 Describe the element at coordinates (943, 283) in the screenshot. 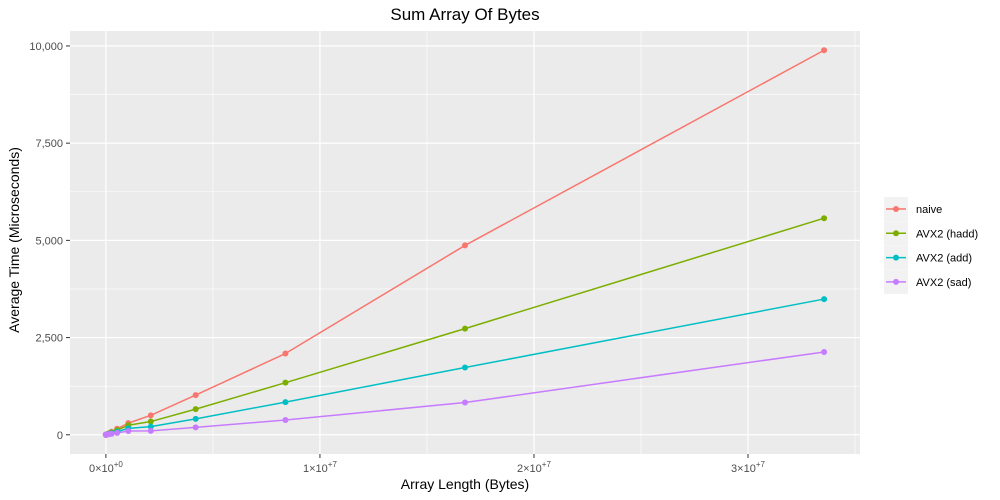

I see `legend-label-avx2-sad: AVX2 (sad)` at that location.